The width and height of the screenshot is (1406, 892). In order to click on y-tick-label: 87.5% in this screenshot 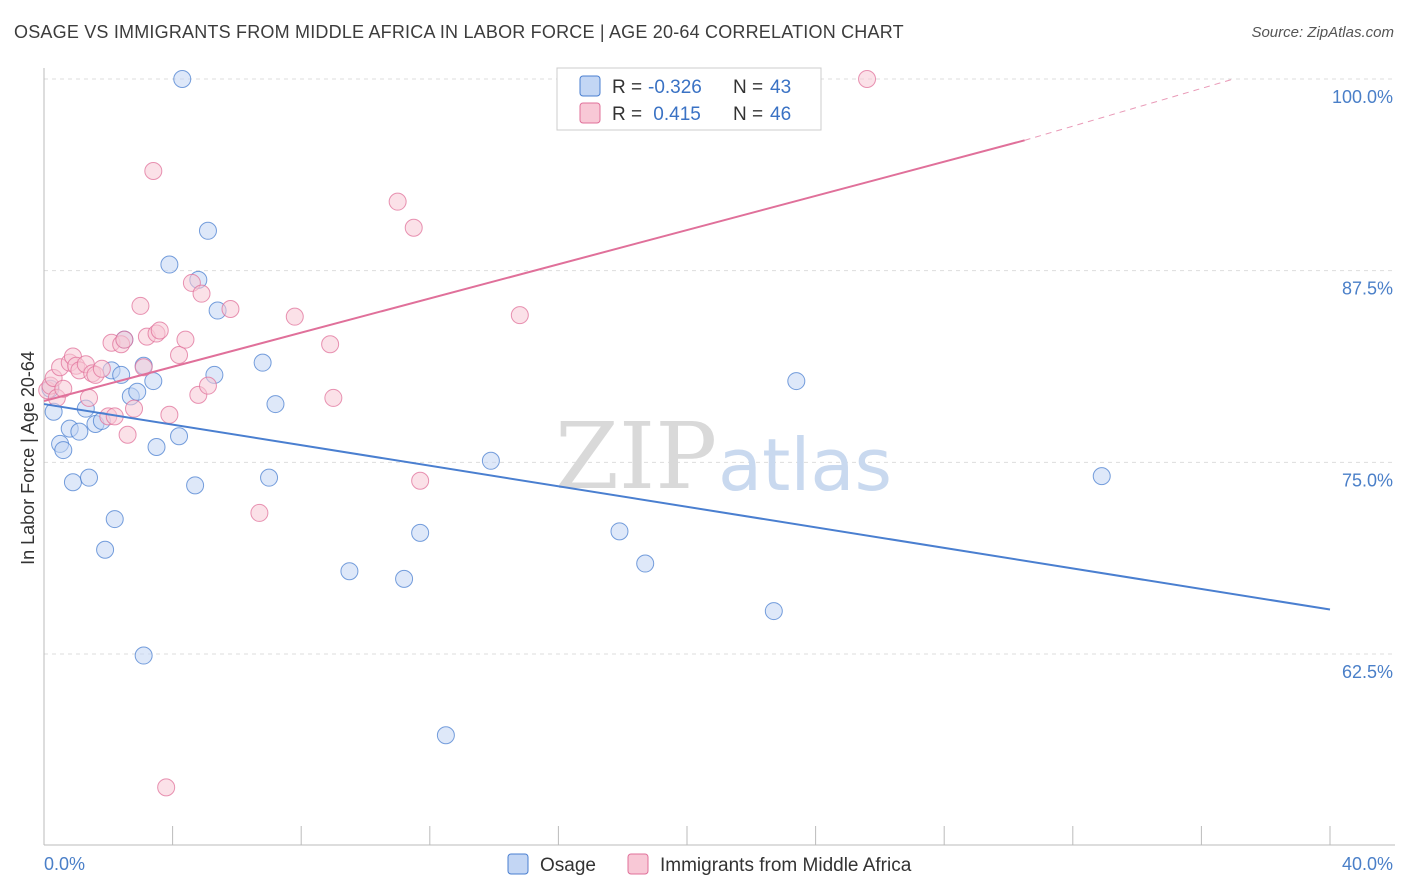, I will do `click(1367, 289)`.